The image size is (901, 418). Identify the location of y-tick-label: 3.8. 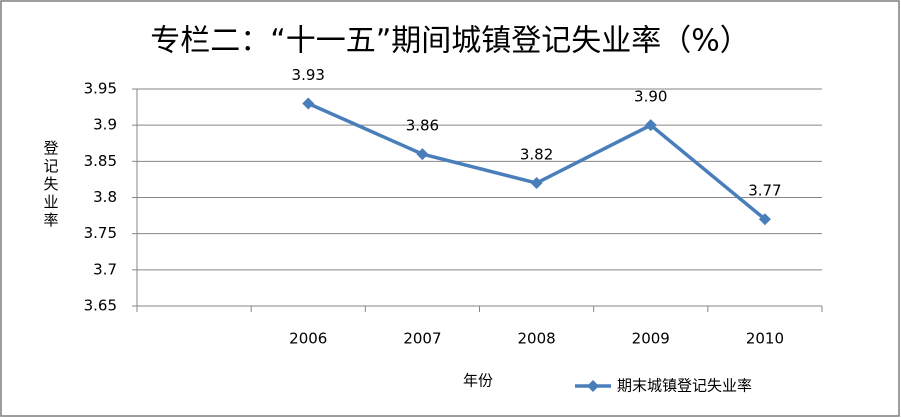
(105, 197).